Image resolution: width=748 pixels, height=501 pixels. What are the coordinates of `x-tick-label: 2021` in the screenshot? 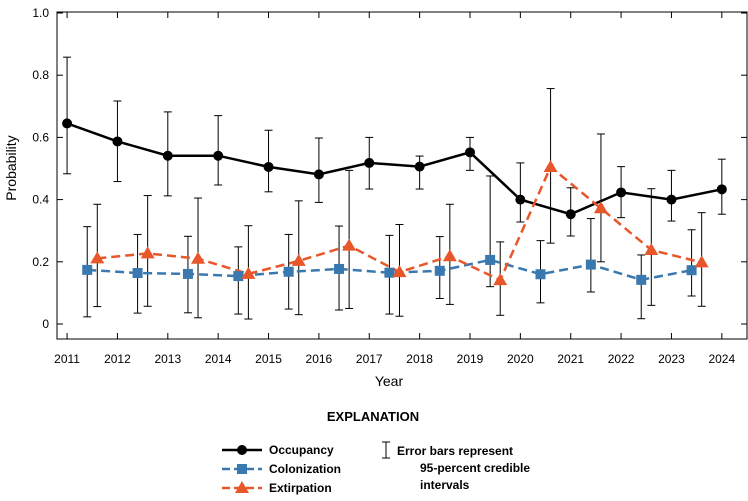 It's located at (570, 359).